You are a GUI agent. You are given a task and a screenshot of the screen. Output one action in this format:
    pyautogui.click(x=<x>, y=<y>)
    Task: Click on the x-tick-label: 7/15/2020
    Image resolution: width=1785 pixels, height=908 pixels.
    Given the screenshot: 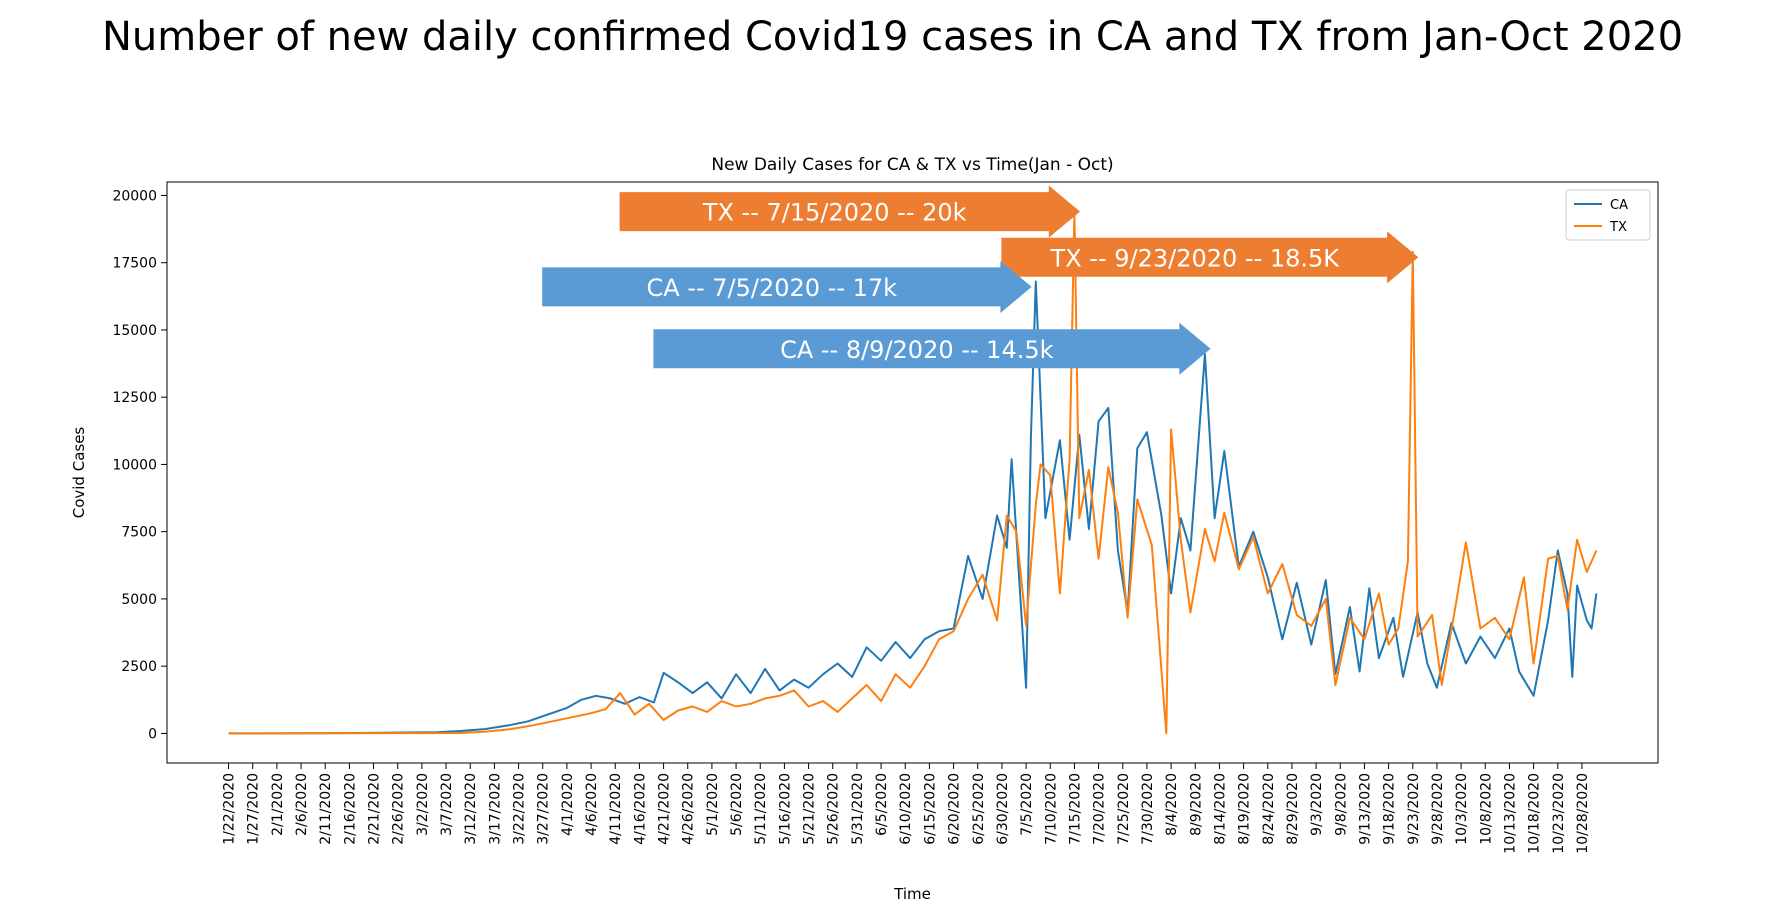 What is the action you would take?
    pyautogui.click(x=1075, y=809)
    